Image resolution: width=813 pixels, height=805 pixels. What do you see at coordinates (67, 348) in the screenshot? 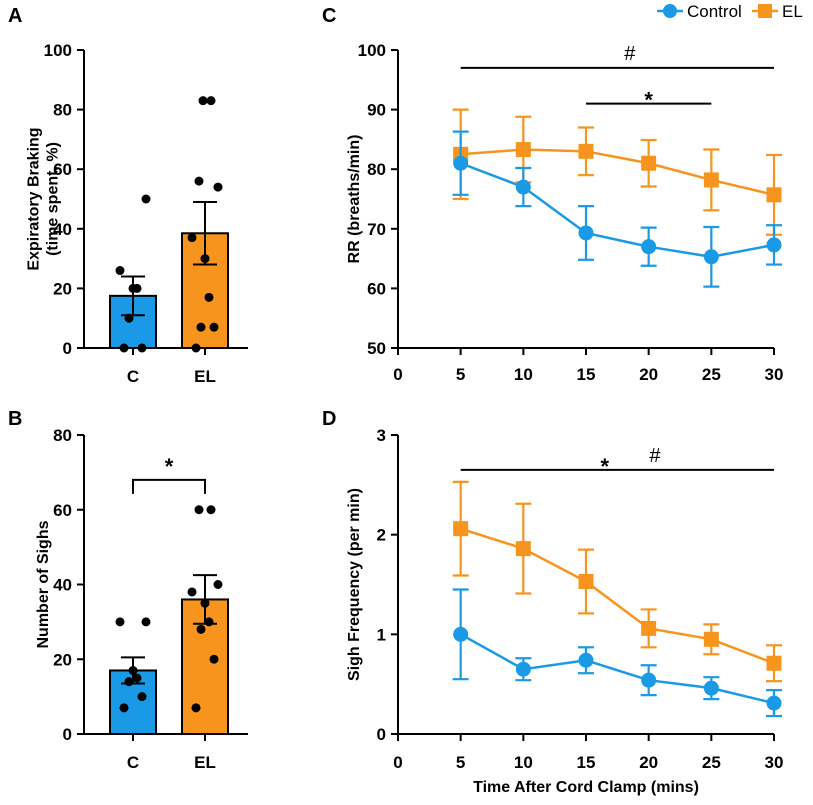
I see `y-tick-label: 0` at bounding box center [67, 348].